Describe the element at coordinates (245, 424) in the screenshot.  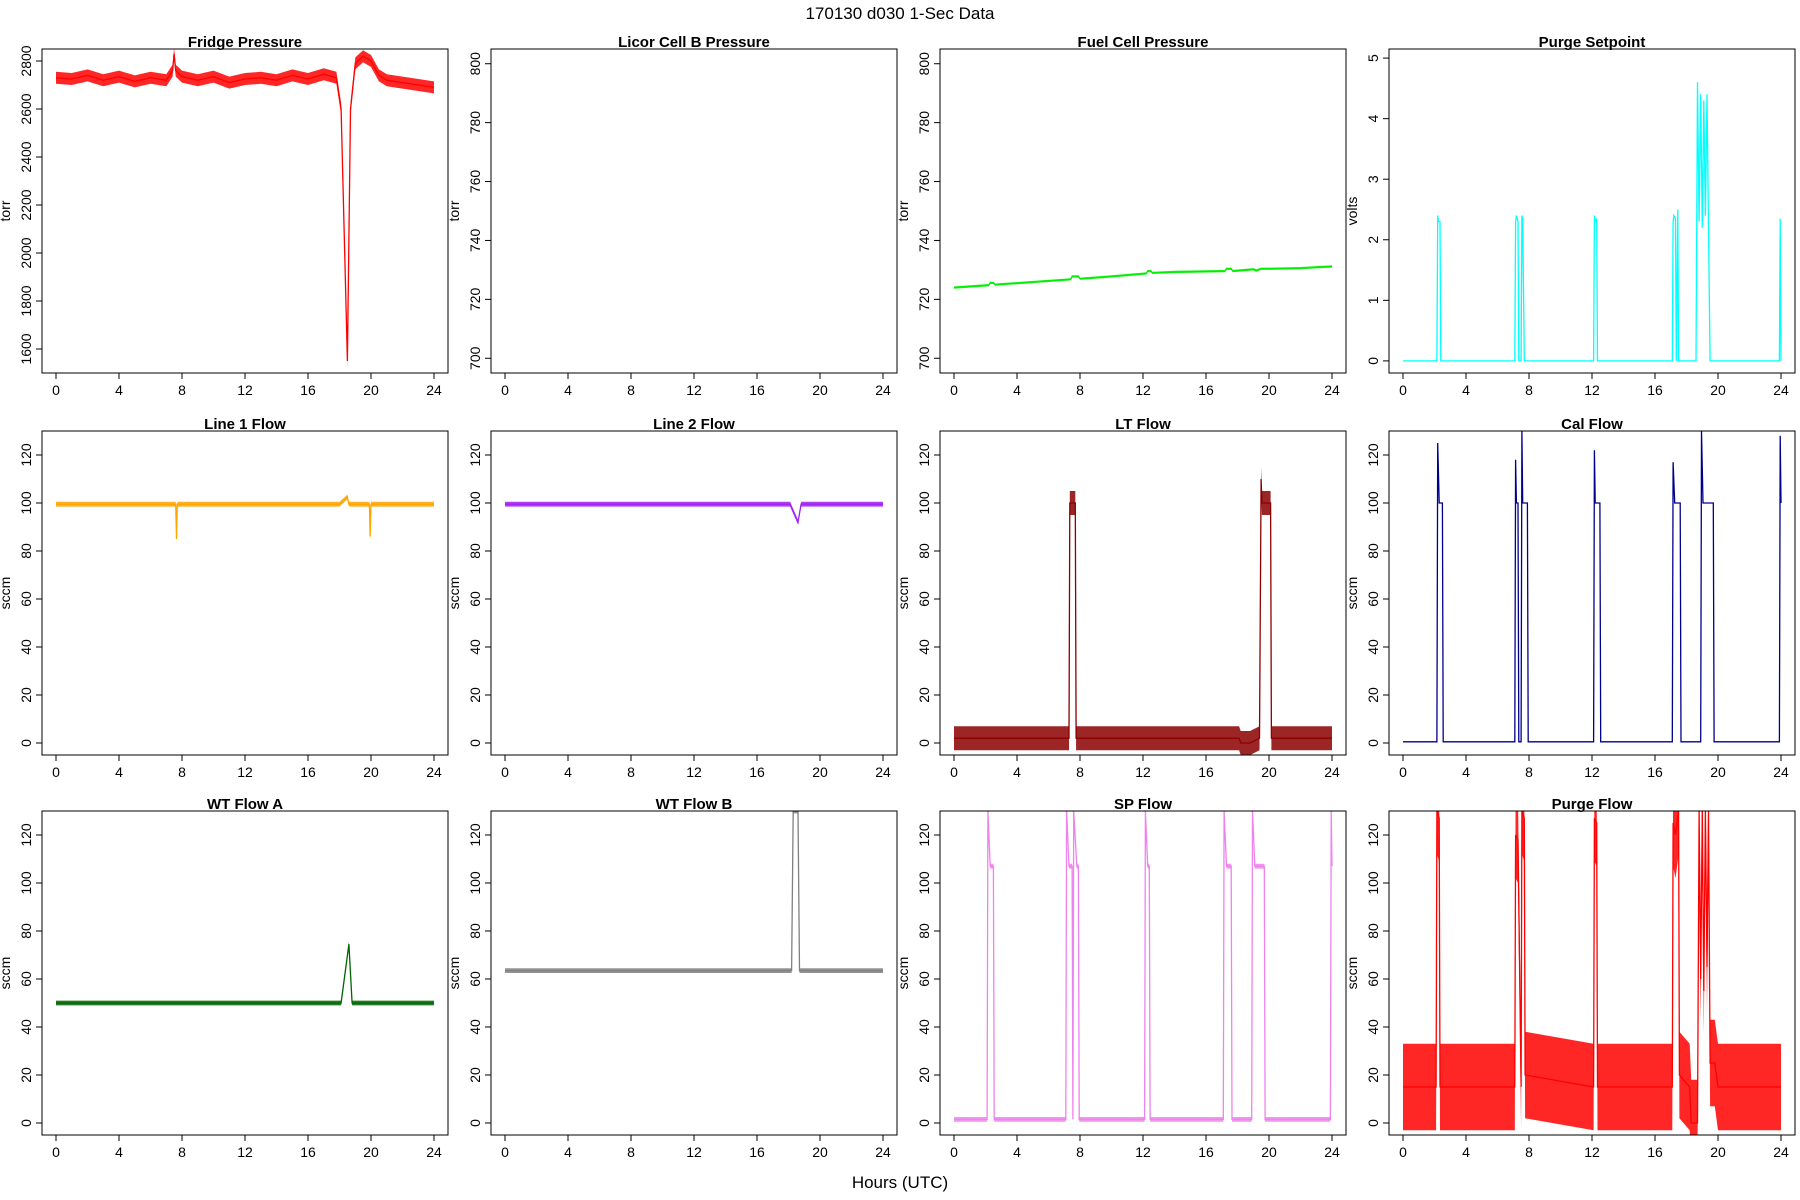
I see `panel-title: Line 1 Flow` at that location.